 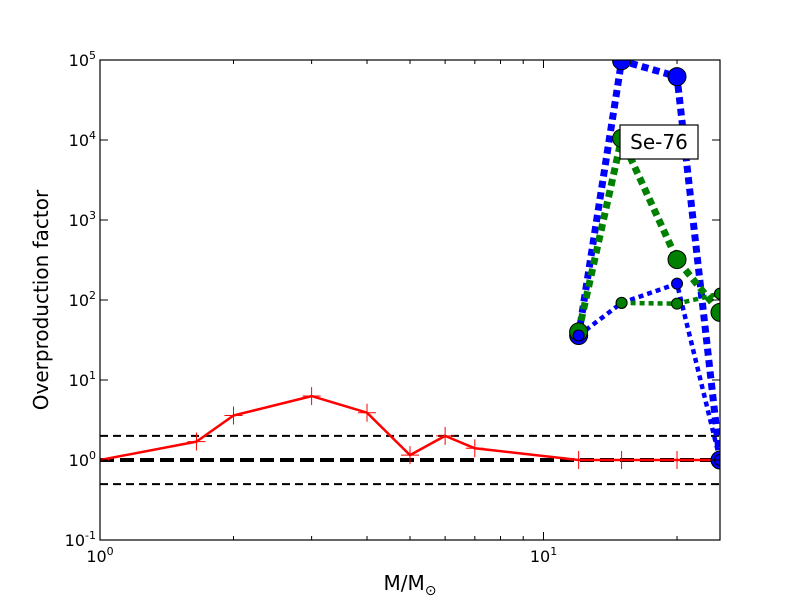 I want to click on x-axis-label-subscript: ⊙, so click(x=431, y=591).